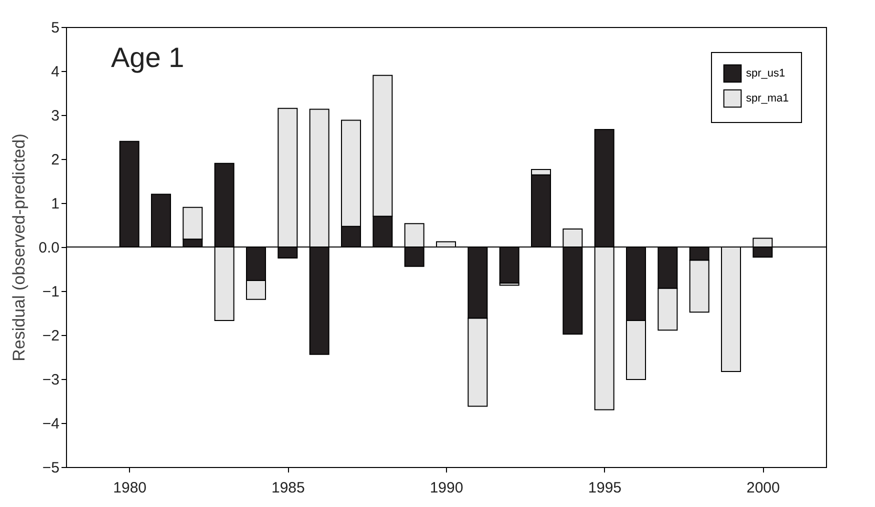  Describe the element at coordinates (55, 72) in the screenshot. I see `y-tick-label: 4` at that location.